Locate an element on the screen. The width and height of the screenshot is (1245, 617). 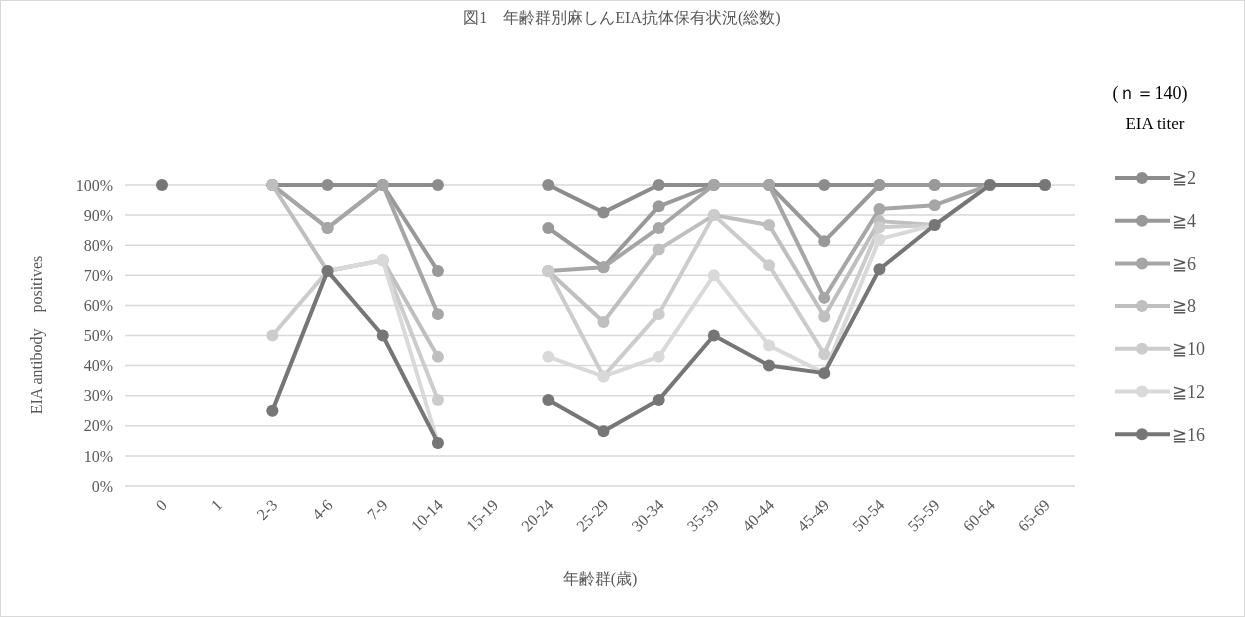
y-tick-label: 80% is located at coordinates (98, 245).